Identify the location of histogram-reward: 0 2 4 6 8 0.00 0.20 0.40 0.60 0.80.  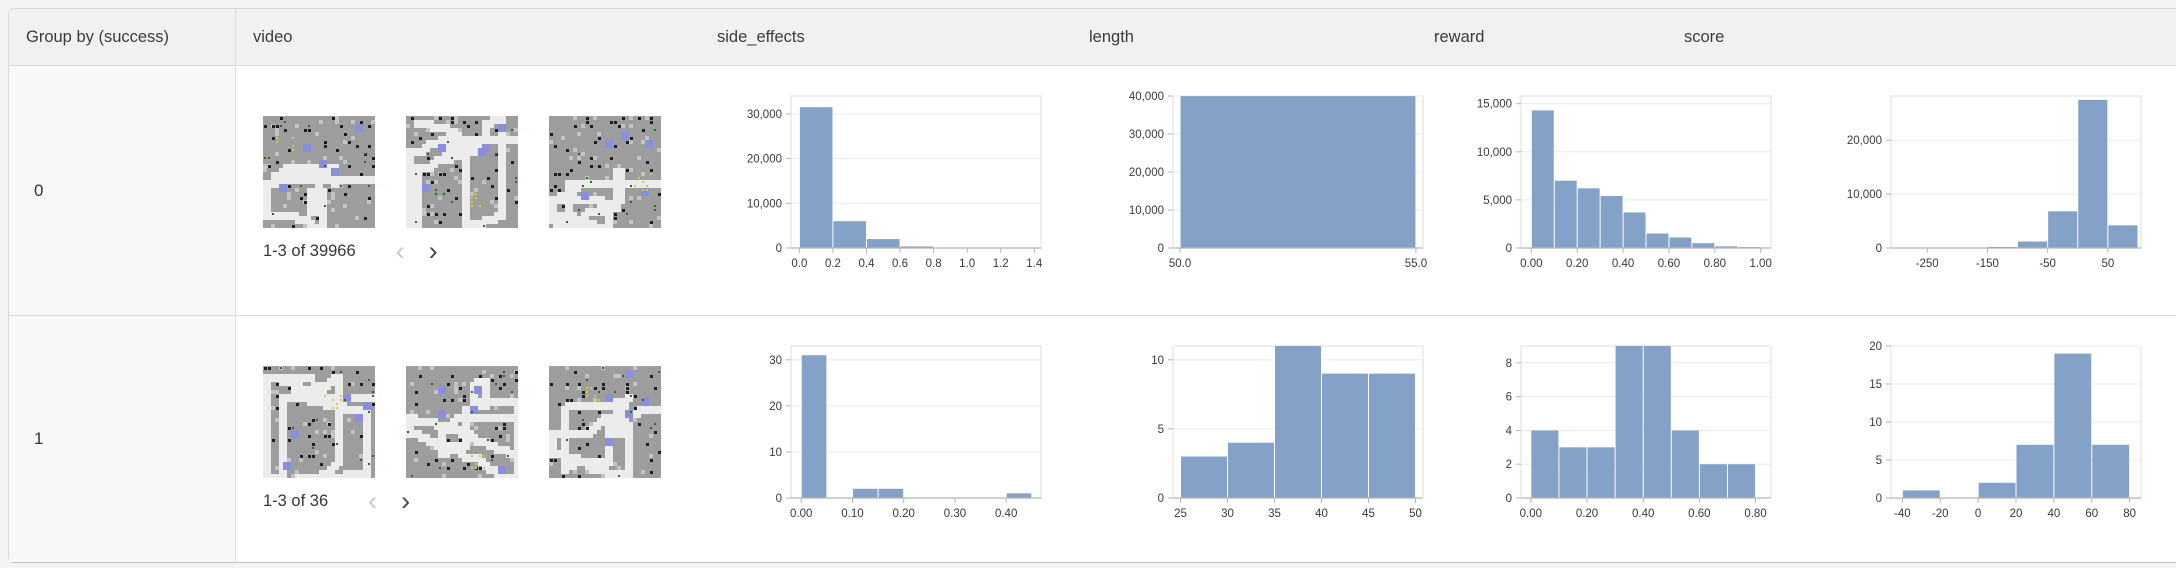
(1616, 432).